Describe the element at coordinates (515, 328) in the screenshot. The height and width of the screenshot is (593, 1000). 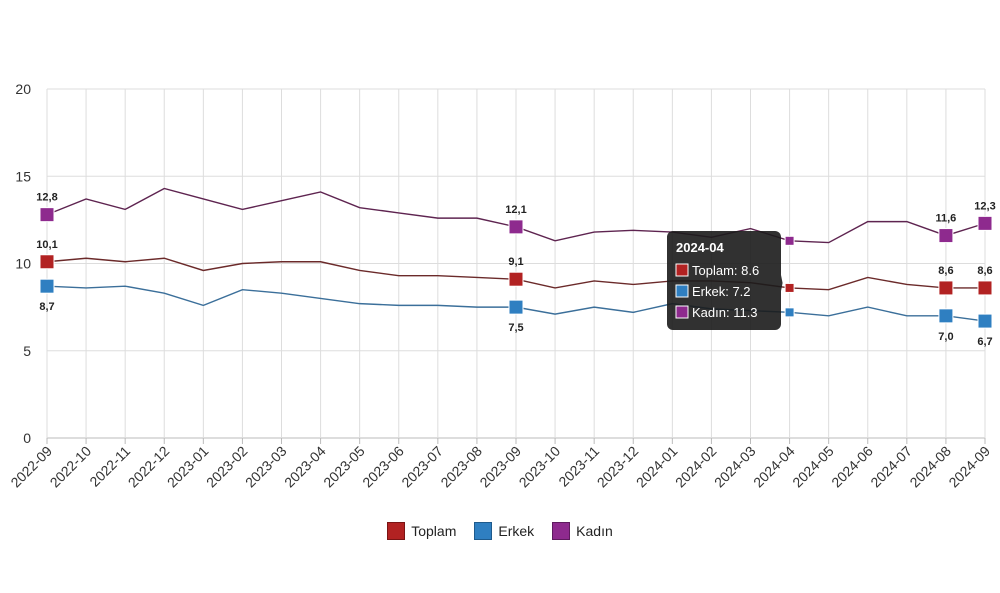
I see `data-label-erkek: 7,5` at that location.